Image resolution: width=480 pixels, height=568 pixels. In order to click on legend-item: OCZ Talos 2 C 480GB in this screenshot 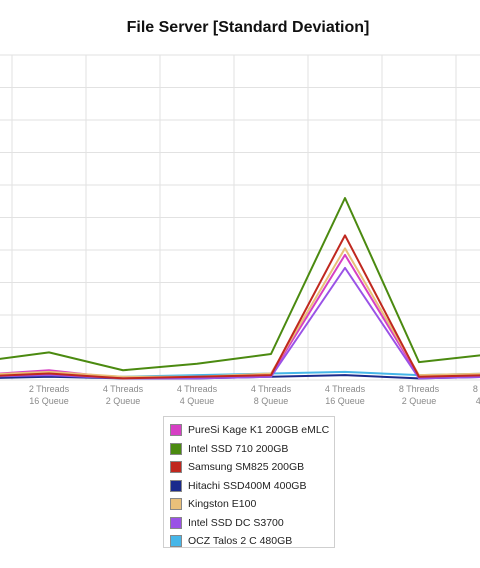, I will do `click(249, 541)`.